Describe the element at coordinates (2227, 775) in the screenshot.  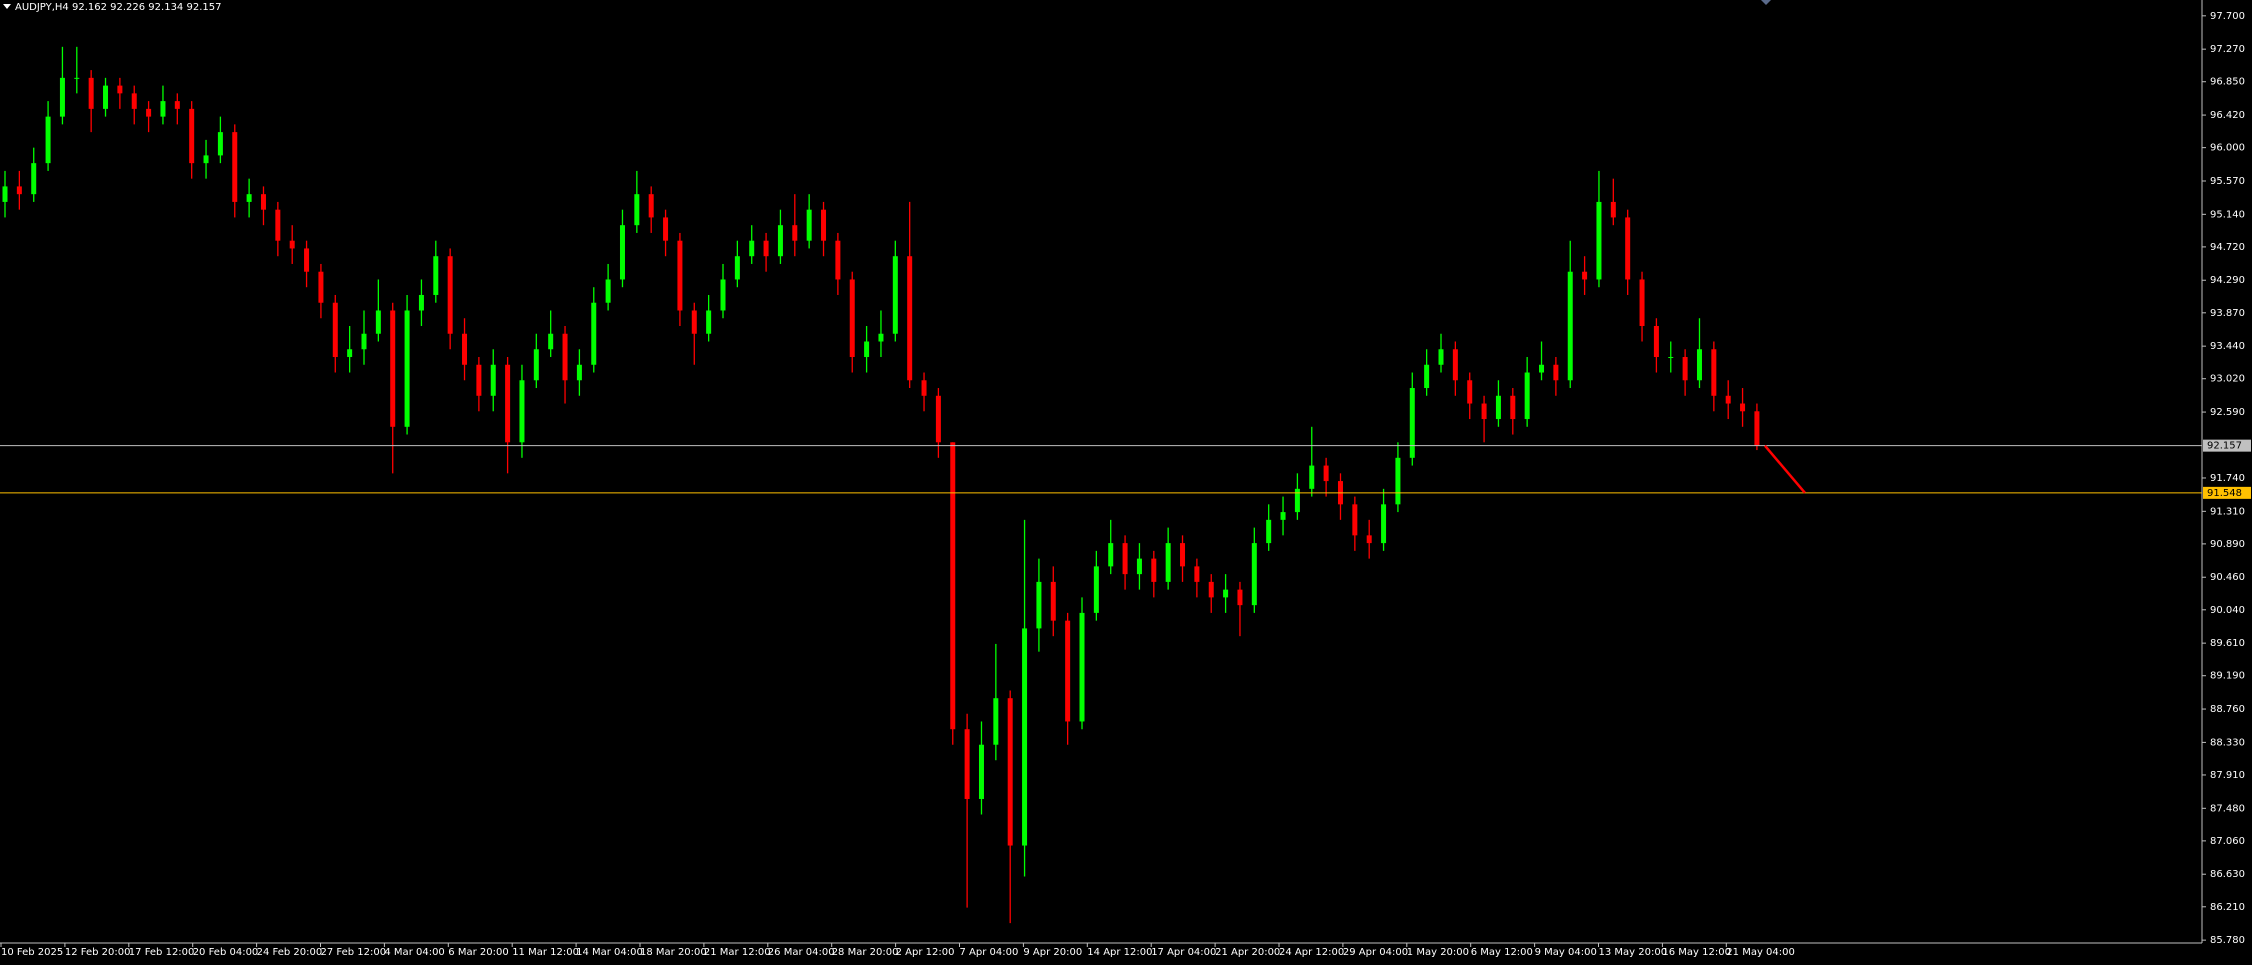
I see `y-tick-label: 87.910` at that location.